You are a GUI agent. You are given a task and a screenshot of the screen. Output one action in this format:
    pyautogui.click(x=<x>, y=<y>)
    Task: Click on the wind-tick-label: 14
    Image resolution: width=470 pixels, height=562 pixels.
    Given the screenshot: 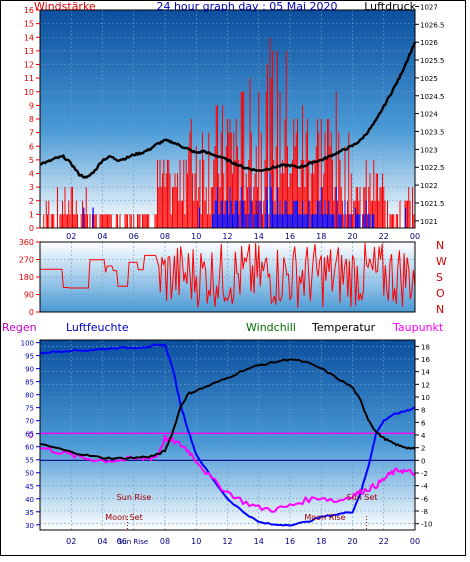 What is the action you would take?
    pyautogui.click(x=29, y=37)
    